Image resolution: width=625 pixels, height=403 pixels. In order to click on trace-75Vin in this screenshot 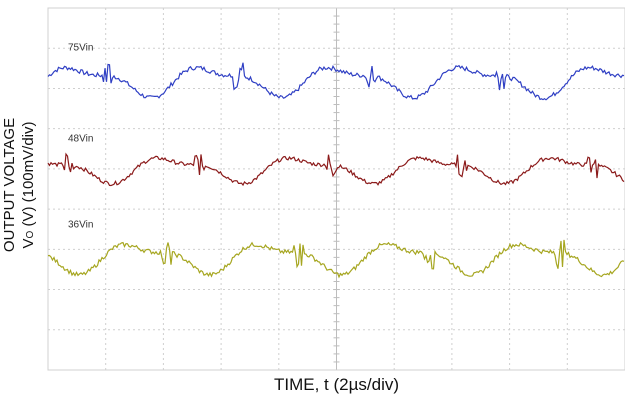, I will do `click(336, 81)`.